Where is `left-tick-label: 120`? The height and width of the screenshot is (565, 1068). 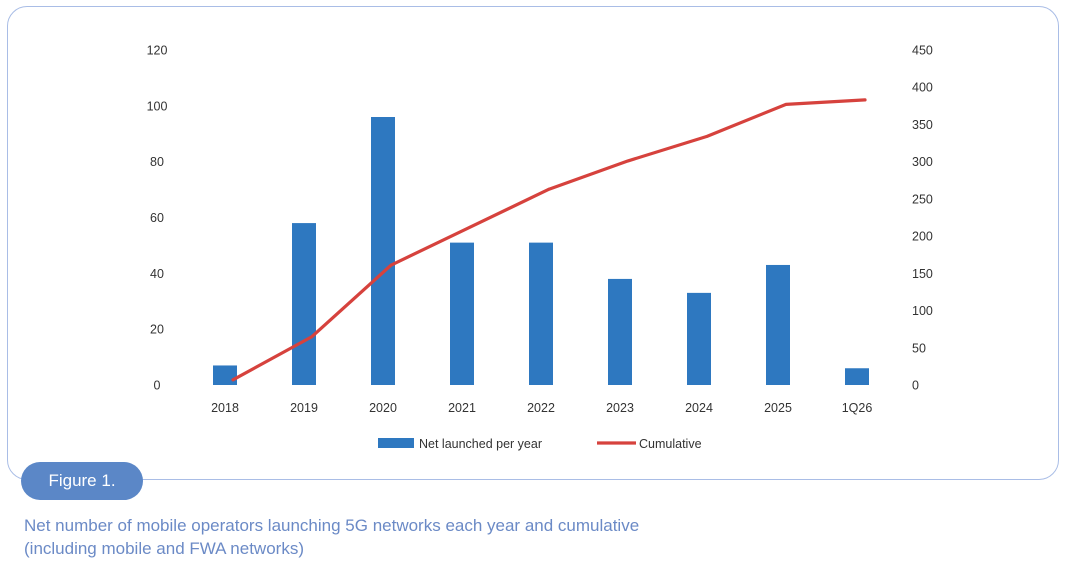 left-tick-label: 120 is located at coordinates (157, 51).